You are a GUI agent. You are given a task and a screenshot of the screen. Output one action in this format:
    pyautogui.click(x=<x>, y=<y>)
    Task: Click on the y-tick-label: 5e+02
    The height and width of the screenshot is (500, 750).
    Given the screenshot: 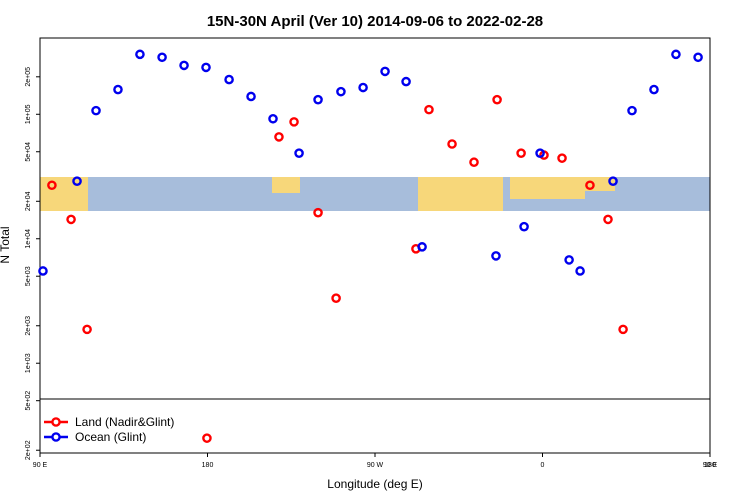 What is the action you would take?
    pyautogui.click(x=28, y=401)
    